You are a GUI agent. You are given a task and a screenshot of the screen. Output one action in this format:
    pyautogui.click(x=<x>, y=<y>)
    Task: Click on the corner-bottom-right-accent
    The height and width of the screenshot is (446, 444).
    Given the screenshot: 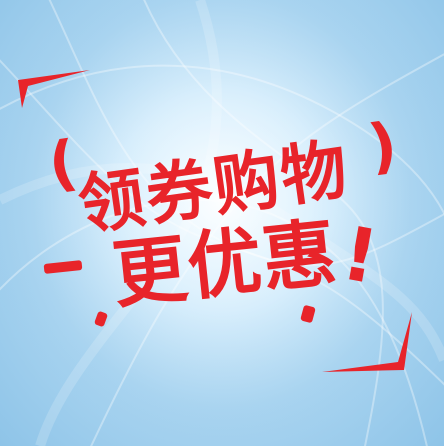 What is the action you would take?
    pyautogui.click(x=367, y=342)
    